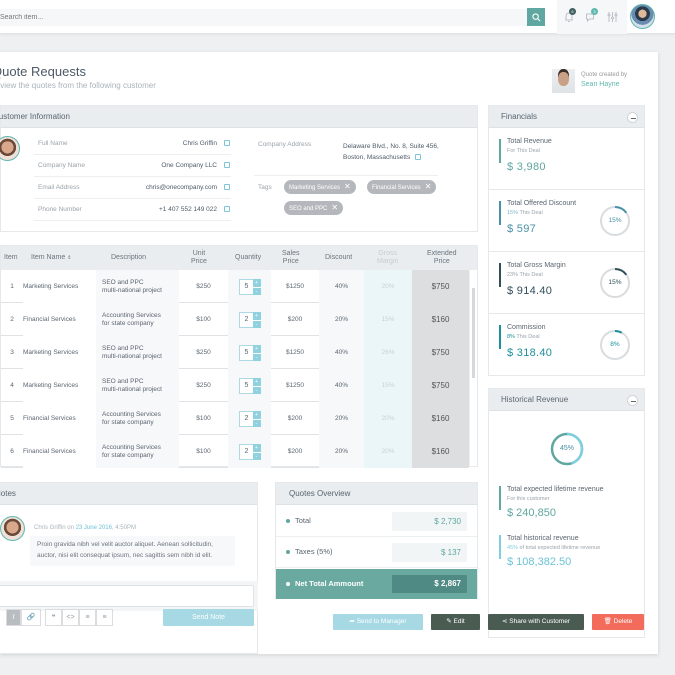  I want to click on send-to-manager-button: ➦ Send to Manager, so click(378, 622).